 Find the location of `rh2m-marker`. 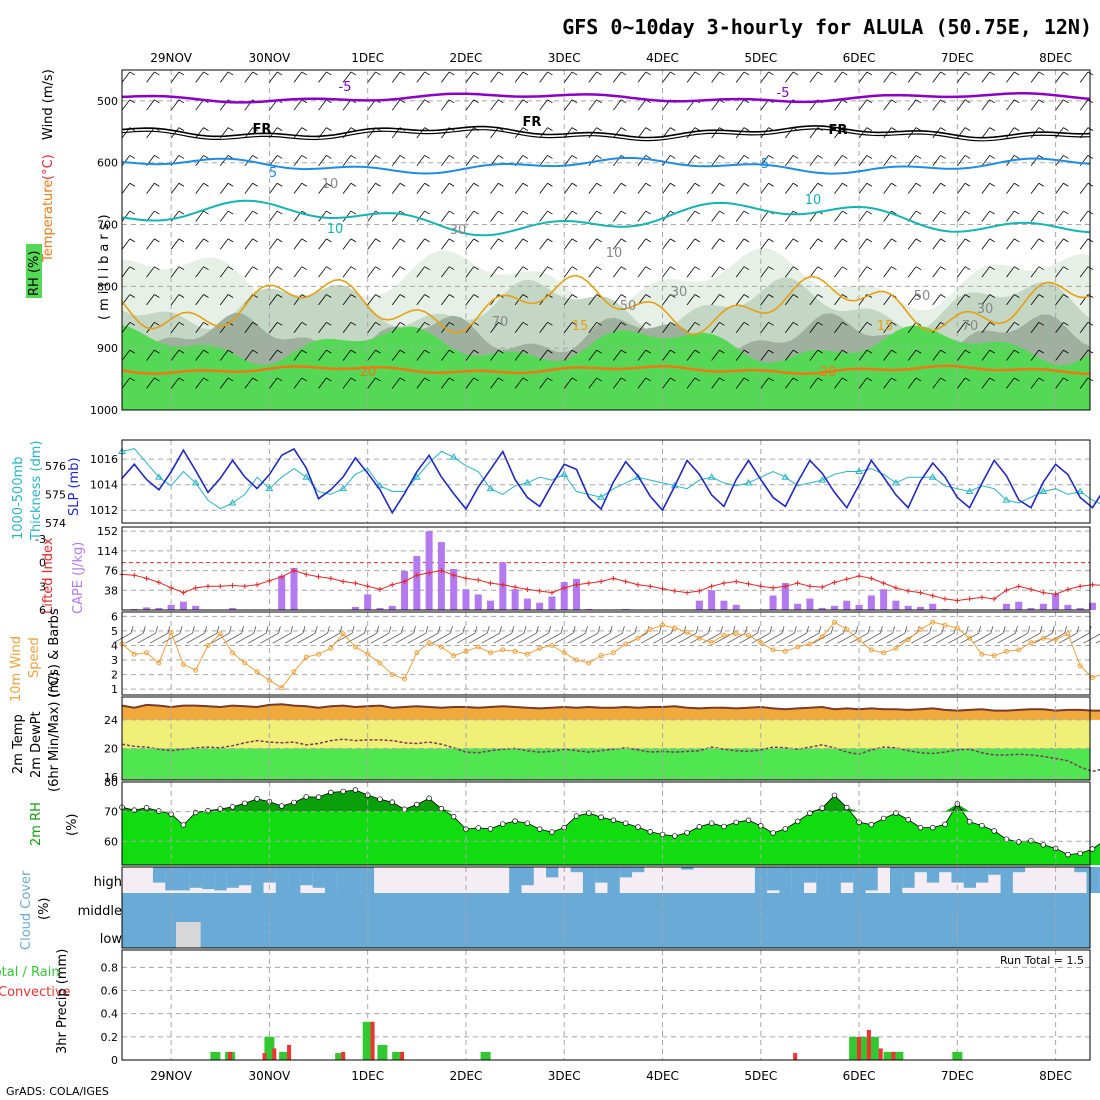

rh2m-marker is located at coordinates (478, 828).